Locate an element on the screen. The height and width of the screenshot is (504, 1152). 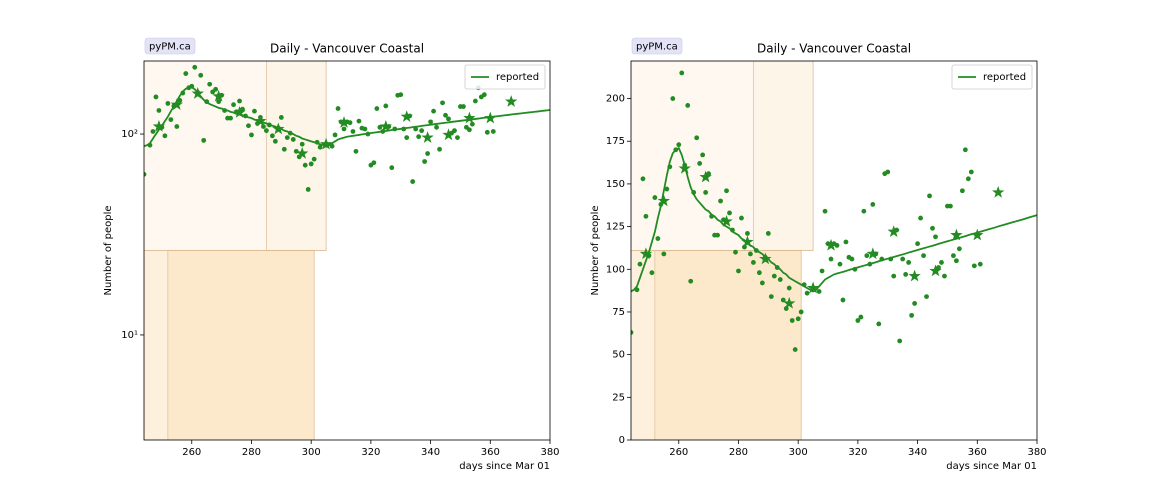
y-tick-label: 200 is located at coordinates (615, 99).